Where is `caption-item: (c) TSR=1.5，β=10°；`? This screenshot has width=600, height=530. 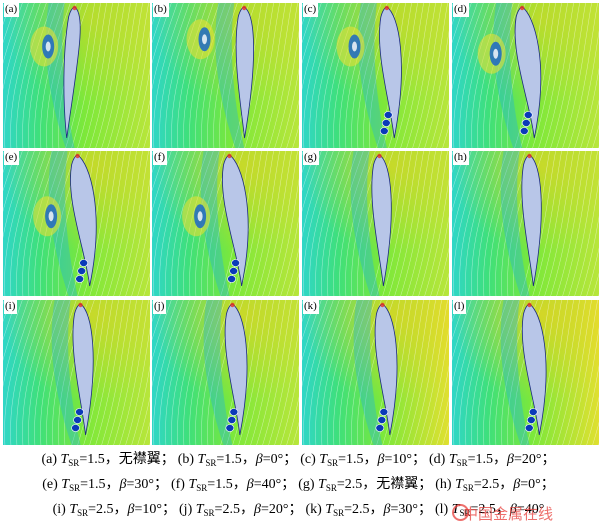 caption-item: (c) TSR=1.5，β=10°； is located at coordinates (363, 460).